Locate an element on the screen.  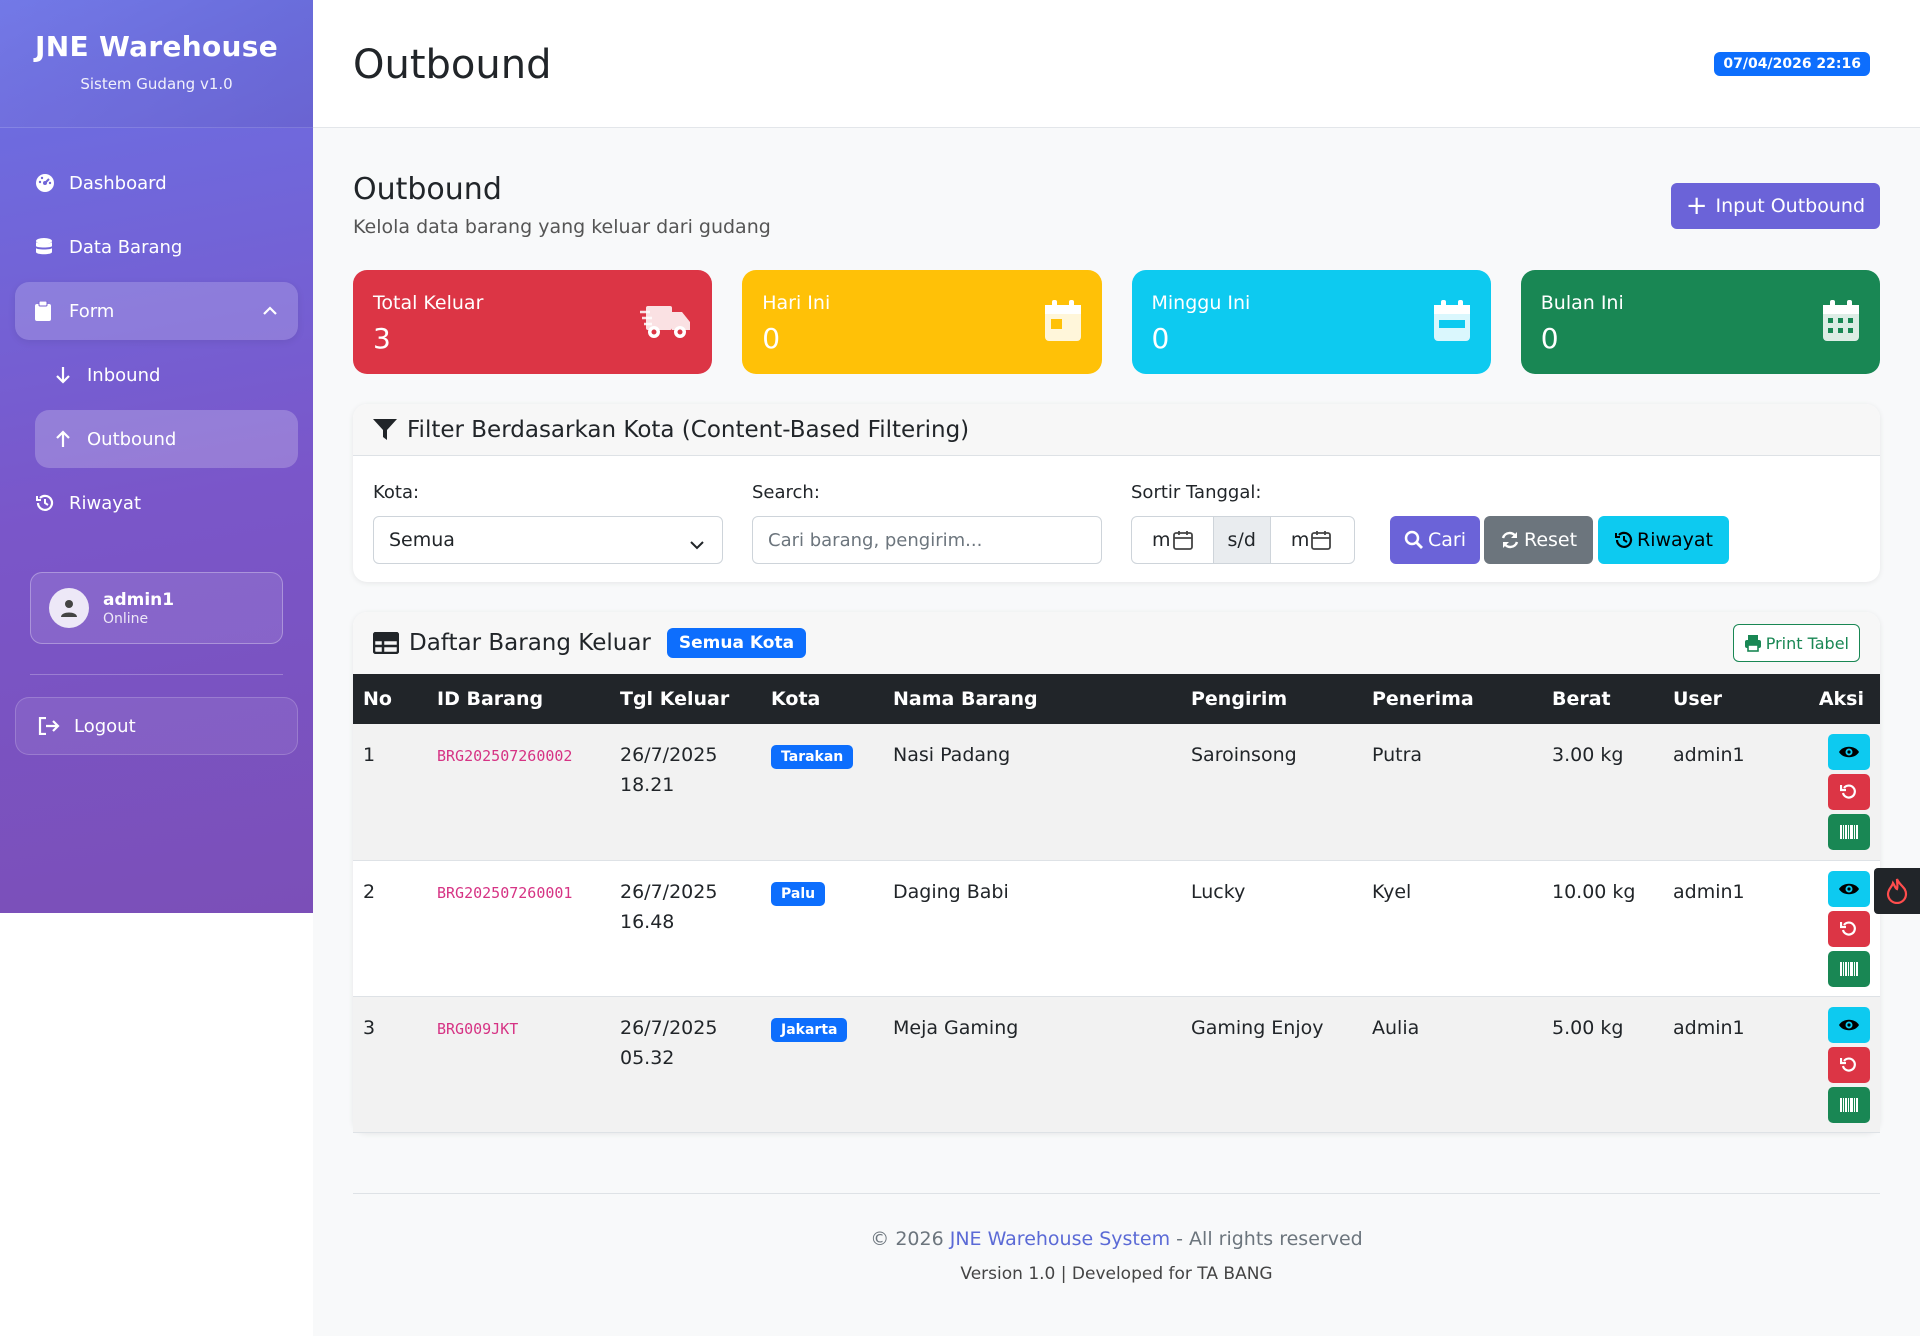
reset-button: Reset is located at coordinates (1539, 540).